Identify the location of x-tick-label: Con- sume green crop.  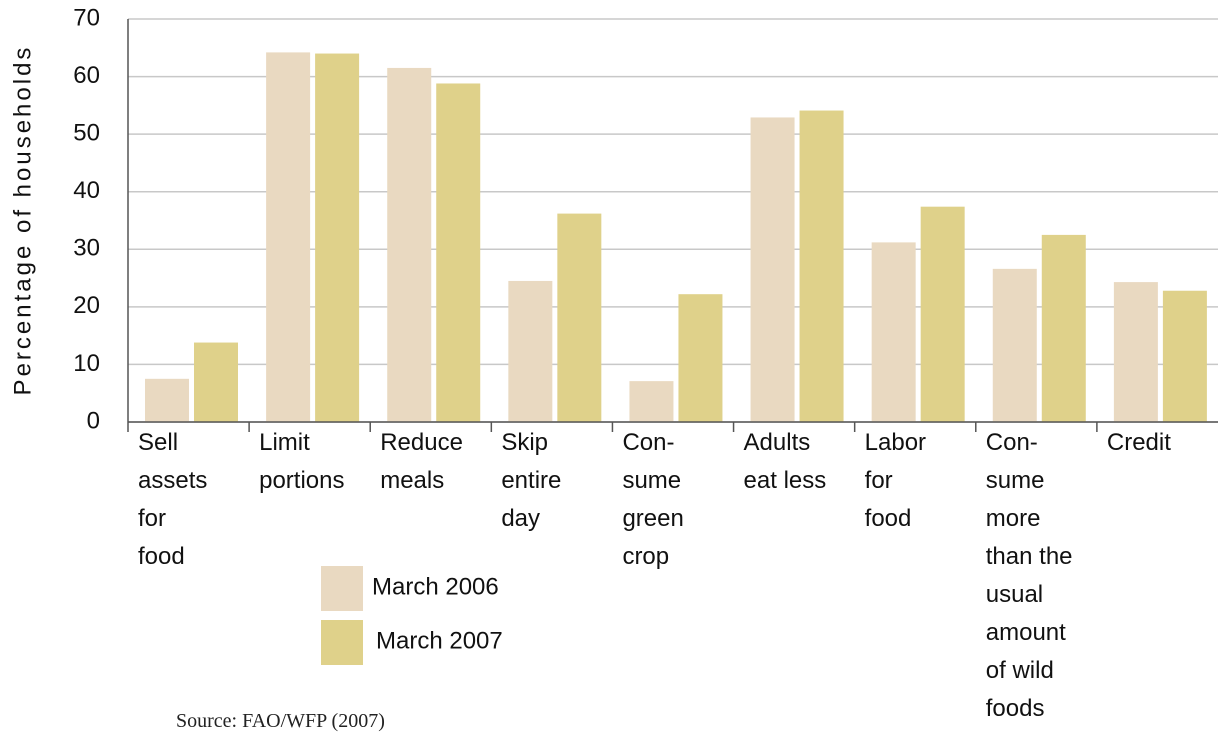
(653, 499).